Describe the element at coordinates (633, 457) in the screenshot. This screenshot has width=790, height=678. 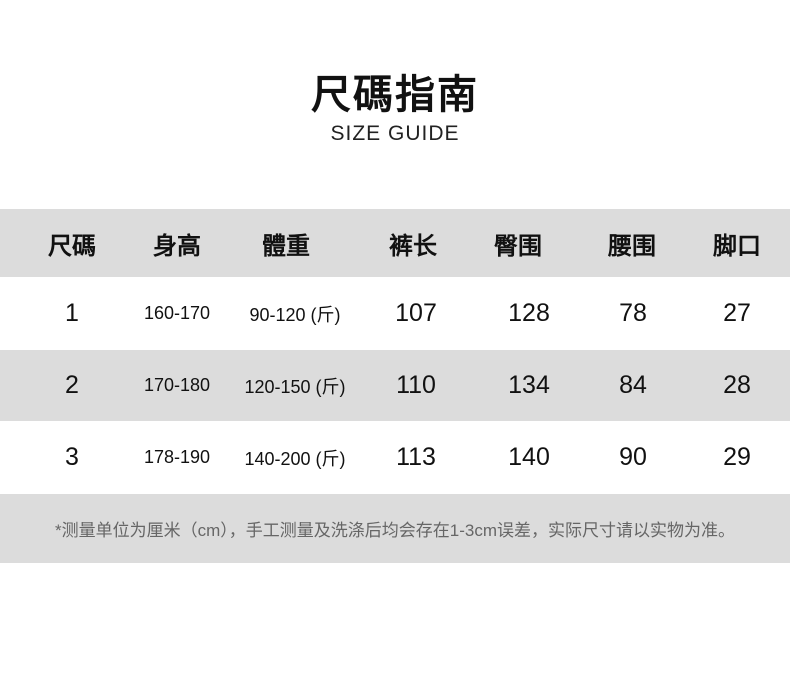
I see `table-cell: 90` at that location.